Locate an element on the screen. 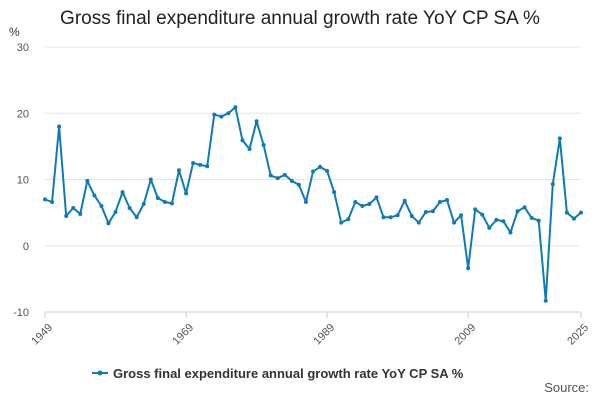  y-tick-label: 0 is located at coordinates (26, 247).